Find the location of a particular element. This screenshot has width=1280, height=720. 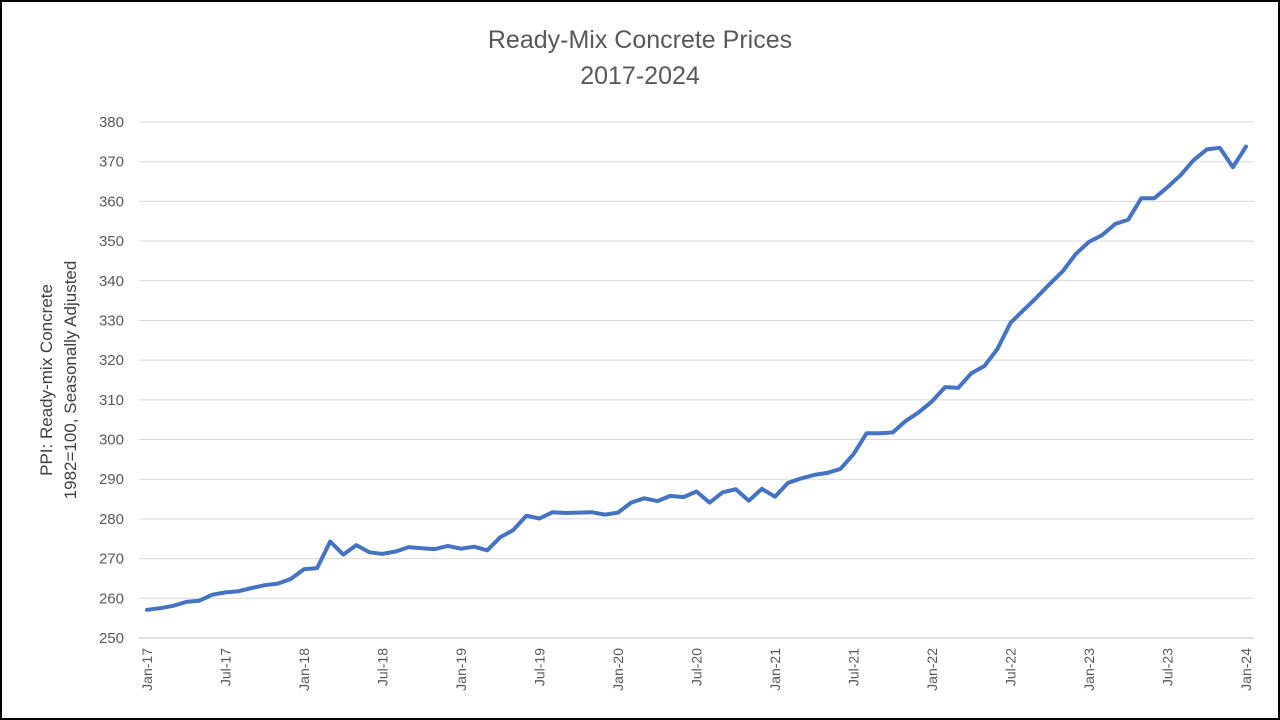

x-tick-label: Jan-23 is located at coordinates (1089, 669).